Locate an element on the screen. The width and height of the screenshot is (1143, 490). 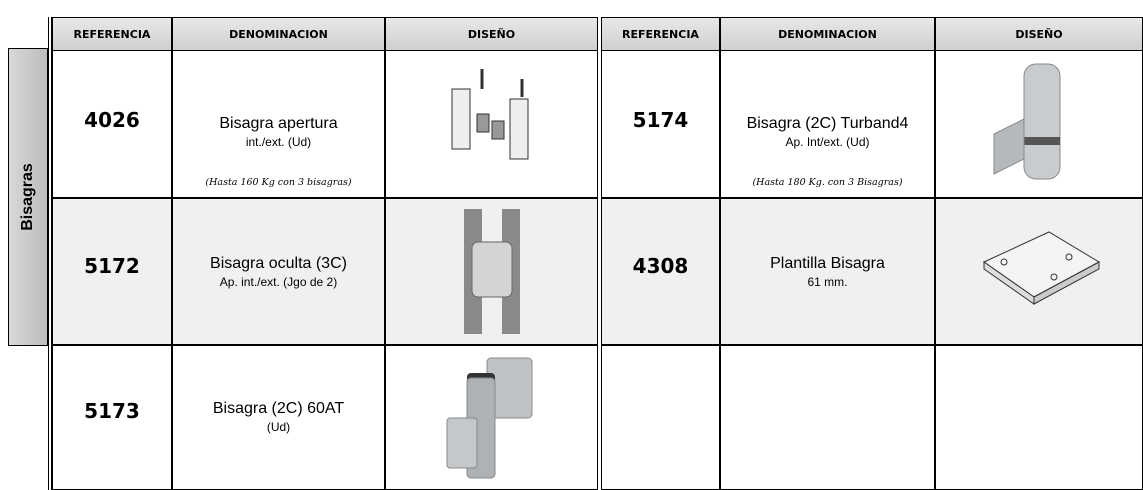
reference: 5174 is located at coordinates (660, 120).